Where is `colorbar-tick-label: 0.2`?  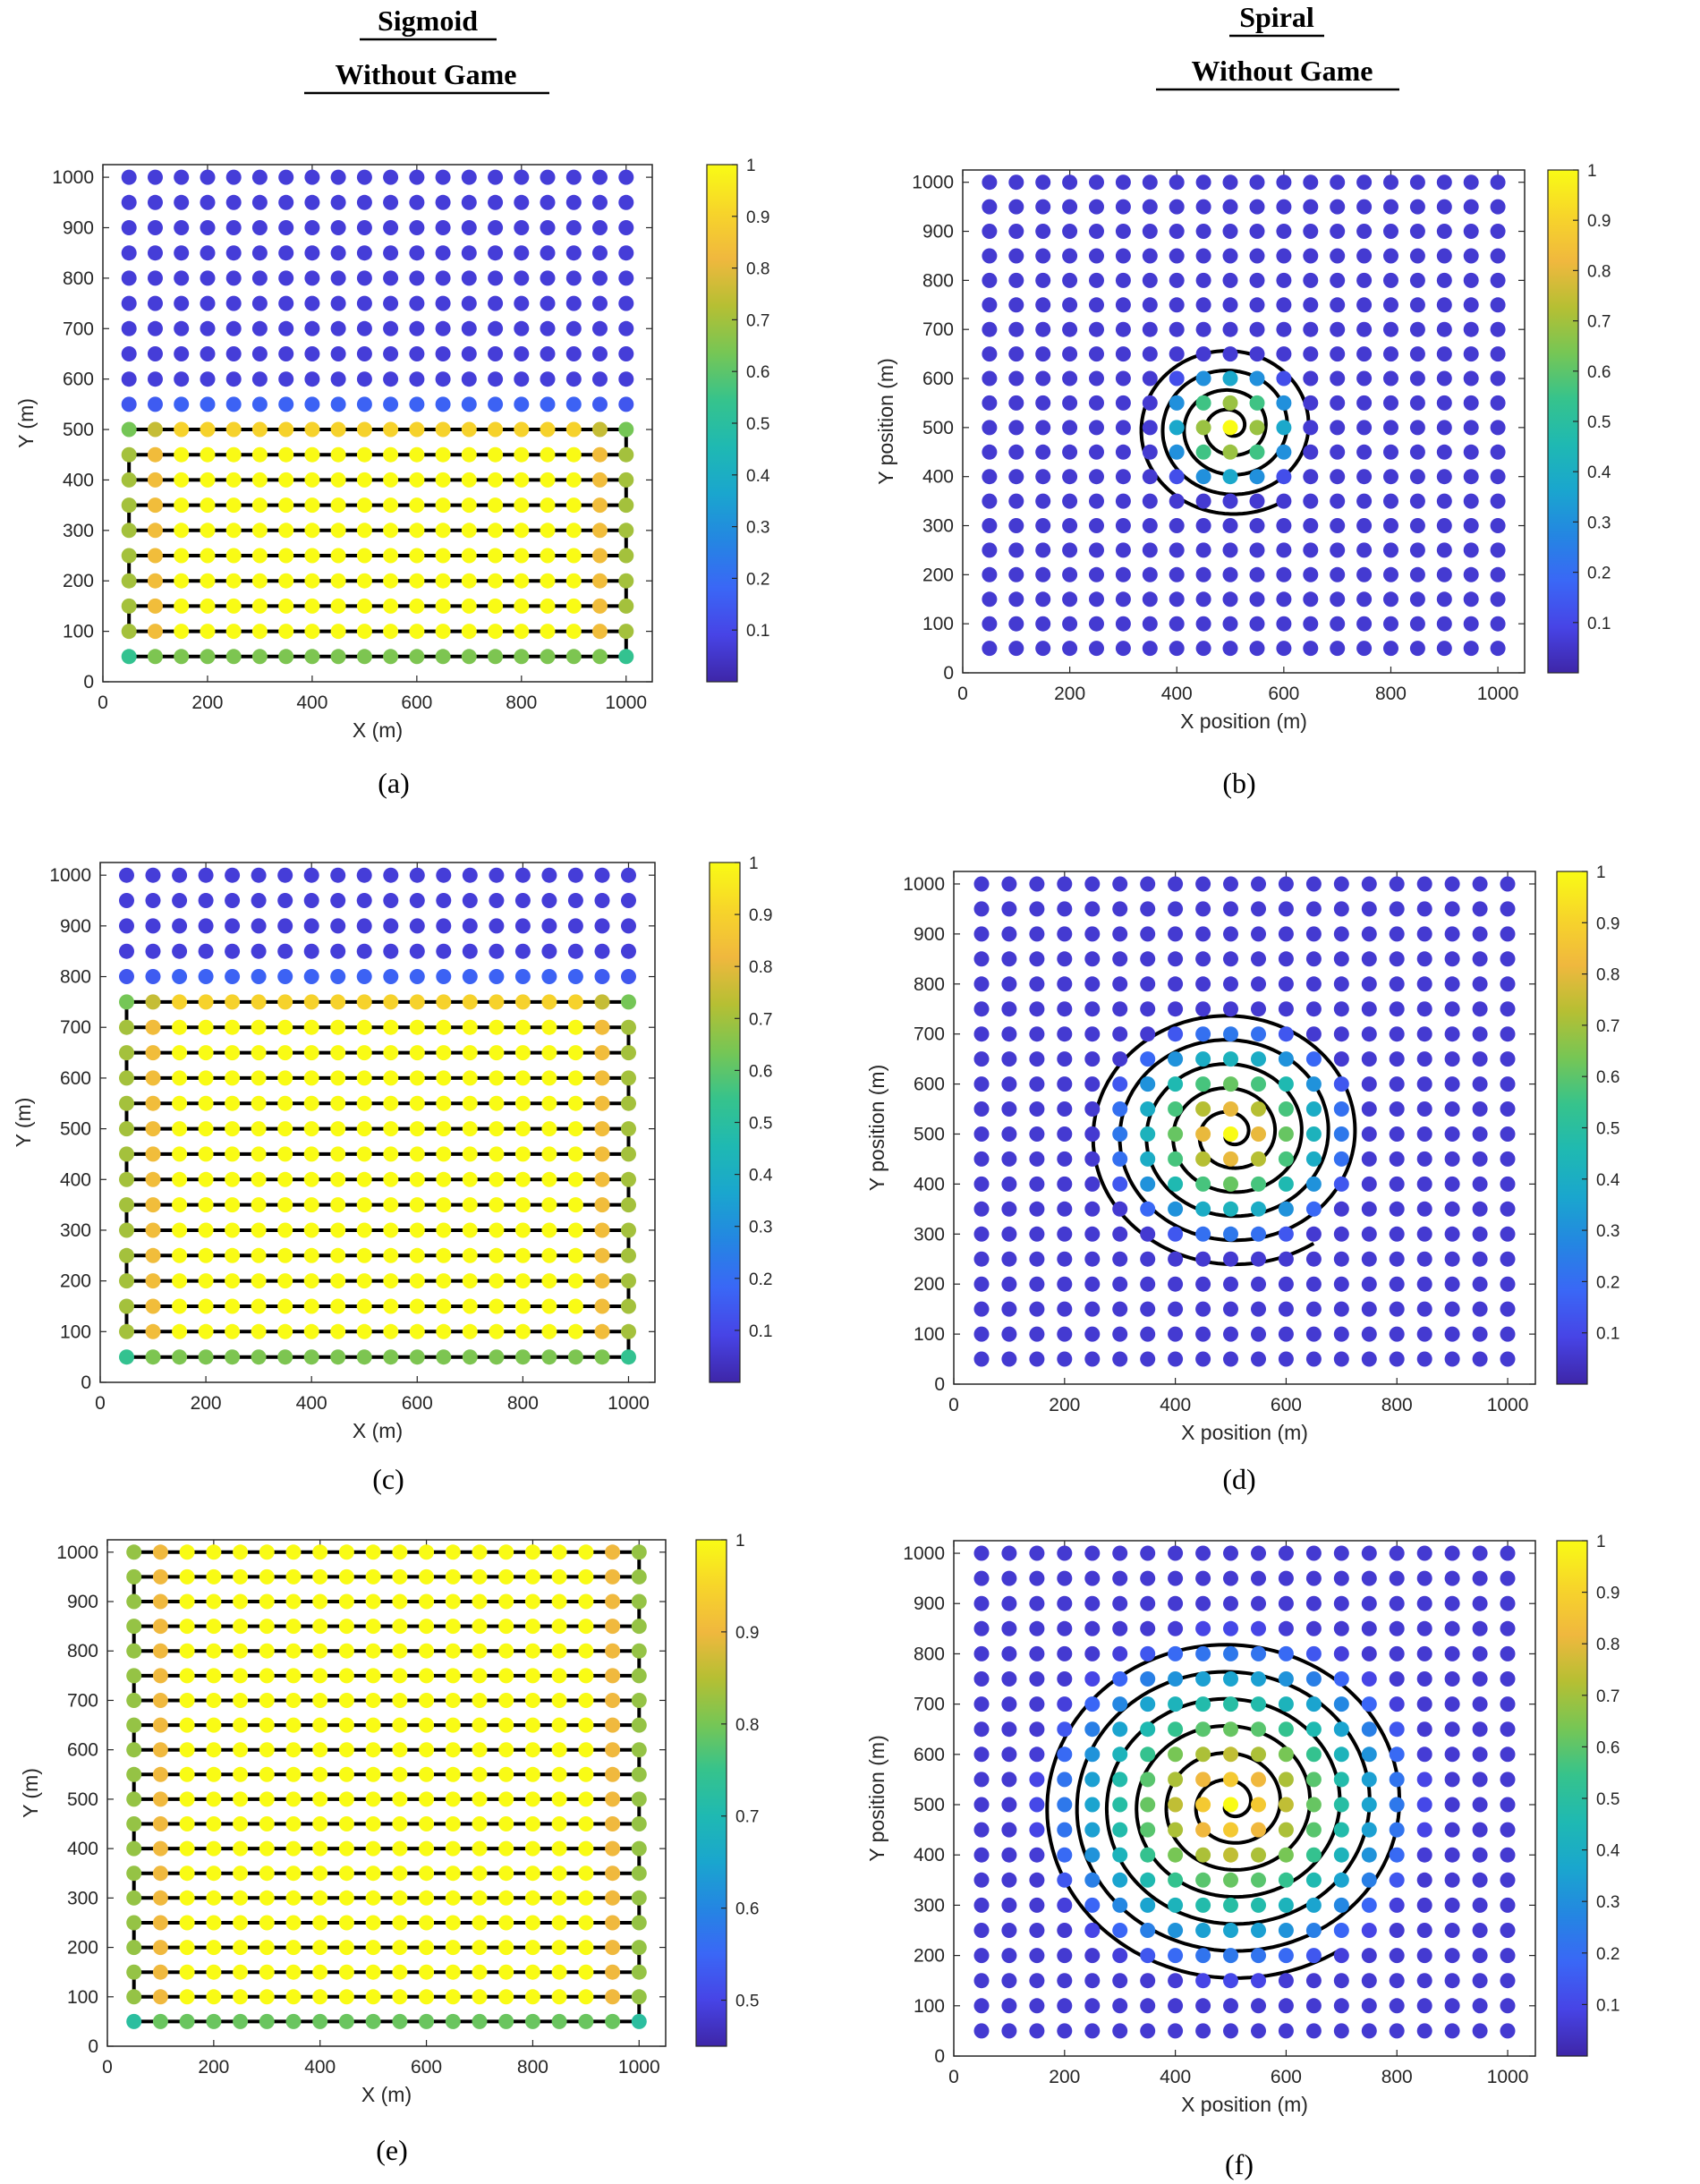 colorbar-tick-label: 0.2 is located at coordinates (1599, 574).